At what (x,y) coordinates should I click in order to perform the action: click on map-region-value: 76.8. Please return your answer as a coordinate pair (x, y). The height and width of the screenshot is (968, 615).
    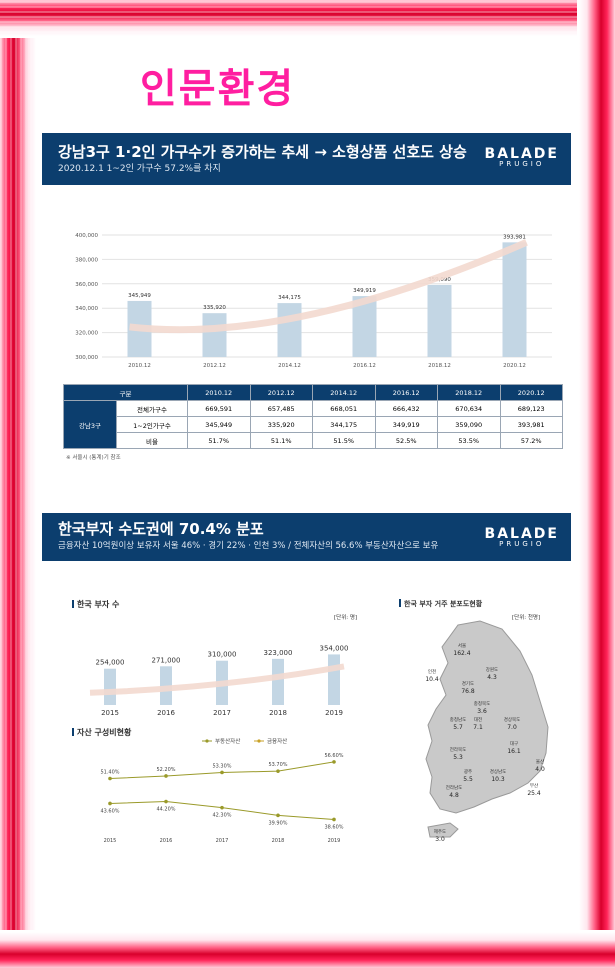
    Looking at the image, I should click on (468, 691).